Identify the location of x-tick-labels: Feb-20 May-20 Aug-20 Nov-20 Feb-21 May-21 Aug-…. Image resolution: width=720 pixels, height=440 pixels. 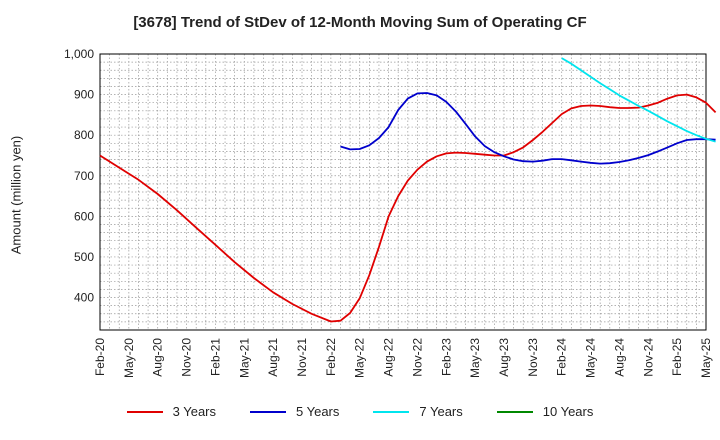
(403, 358).